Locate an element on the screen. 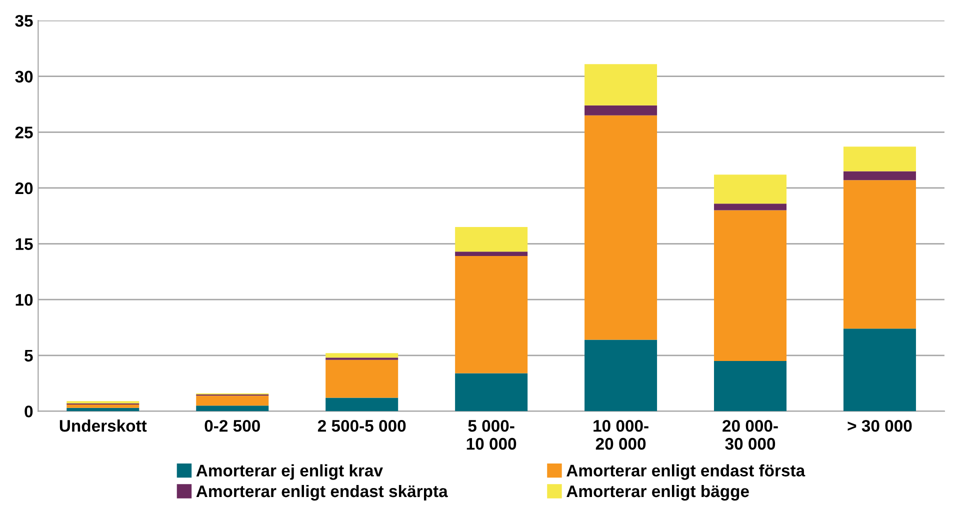 Image resolution: width=954 pixels, height=514 pixels. y-tick-label: 0 is located at coordinates (28, 412).